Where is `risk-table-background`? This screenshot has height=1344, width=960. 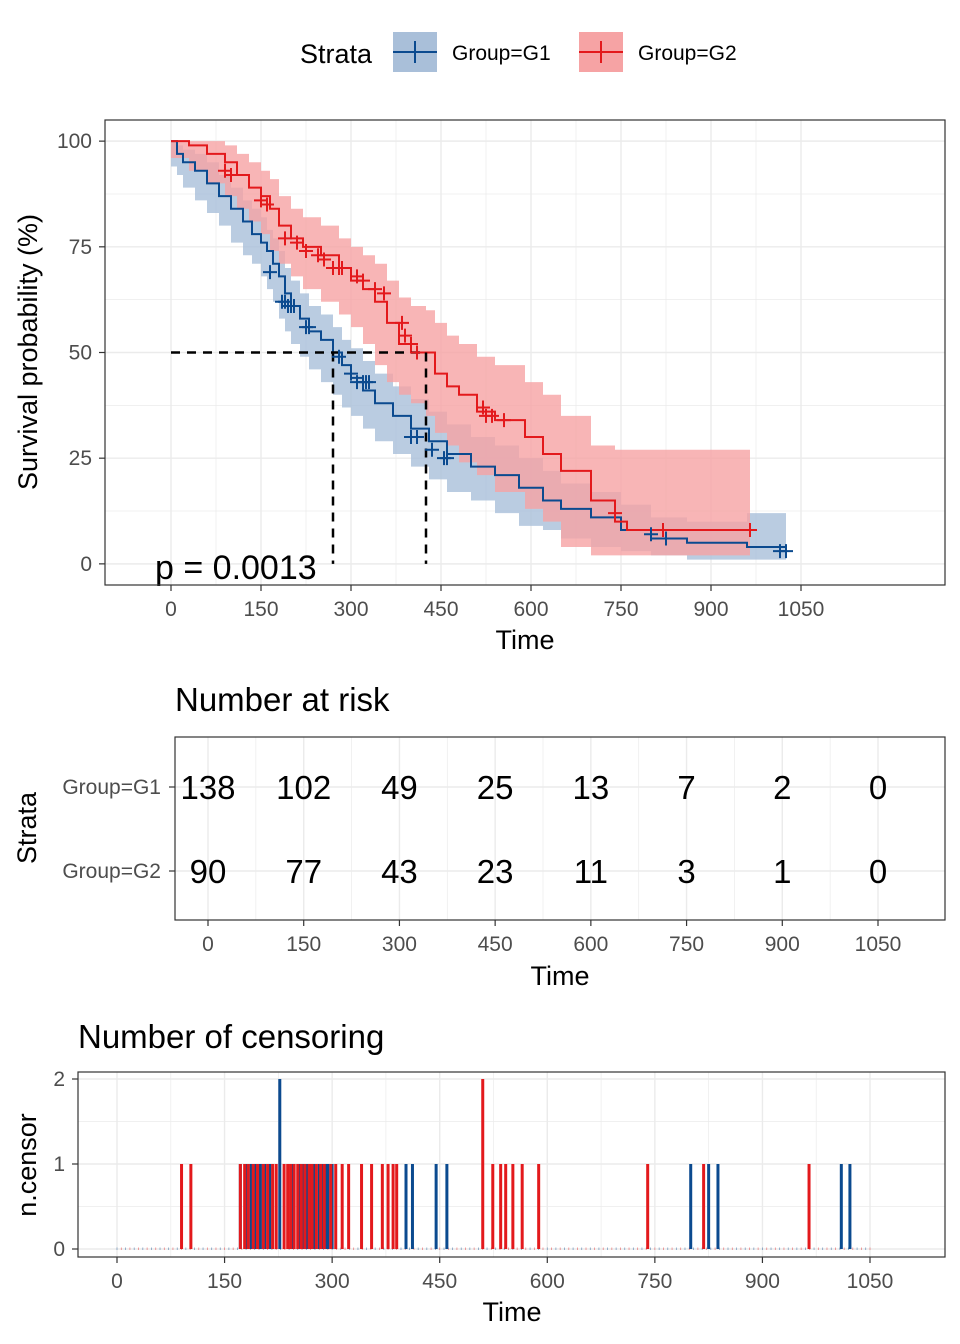
risk-table-background is located at coordinates (560, 828).